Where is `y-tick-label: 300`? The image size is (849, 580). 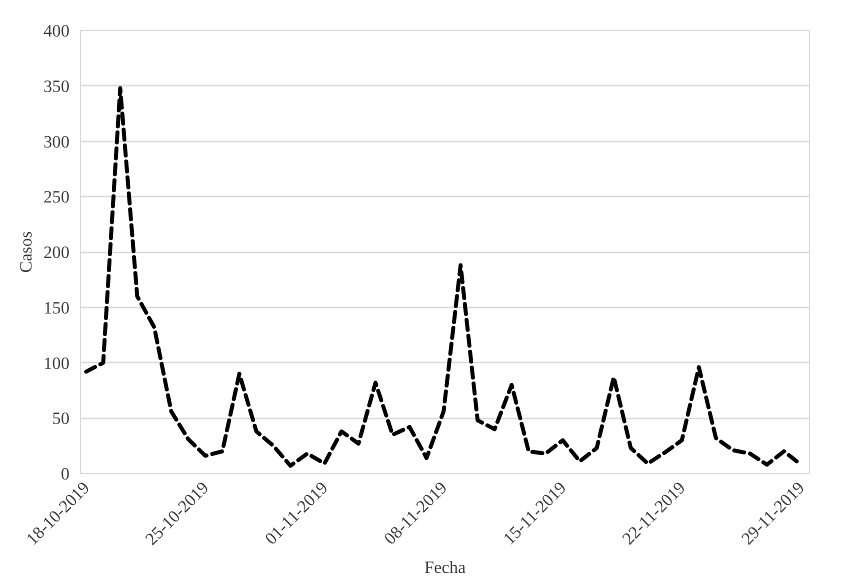 y-tick-label: 300 is located at coordinates (57, 142).